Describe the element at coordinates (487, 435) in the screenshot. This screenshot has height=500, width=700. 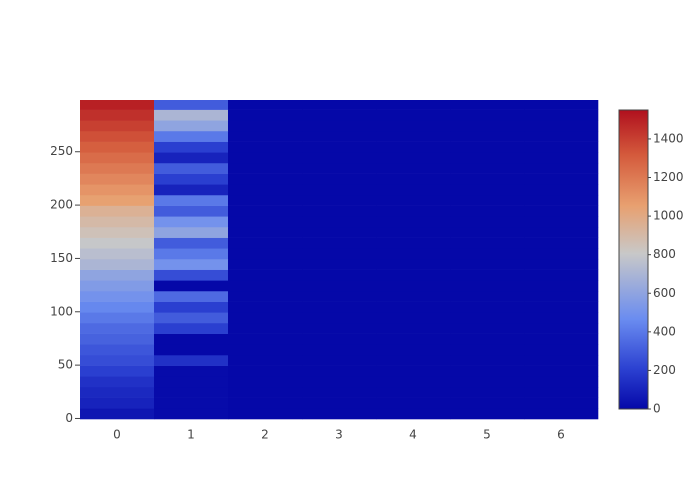
I see `x-tick-label: 5` at that location.